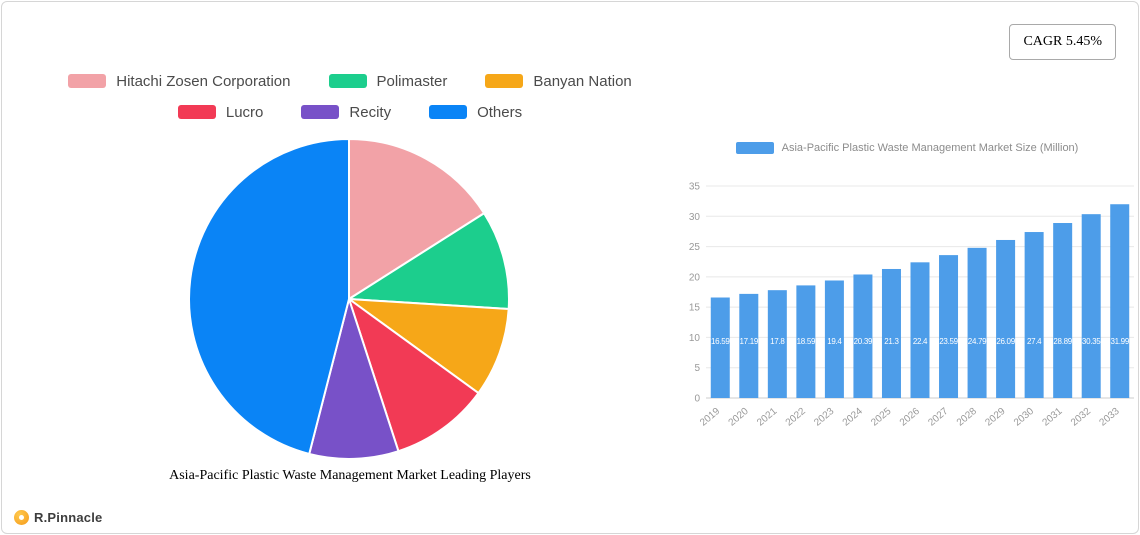  I want to click on pie-slice-recity, so click(354, 379).